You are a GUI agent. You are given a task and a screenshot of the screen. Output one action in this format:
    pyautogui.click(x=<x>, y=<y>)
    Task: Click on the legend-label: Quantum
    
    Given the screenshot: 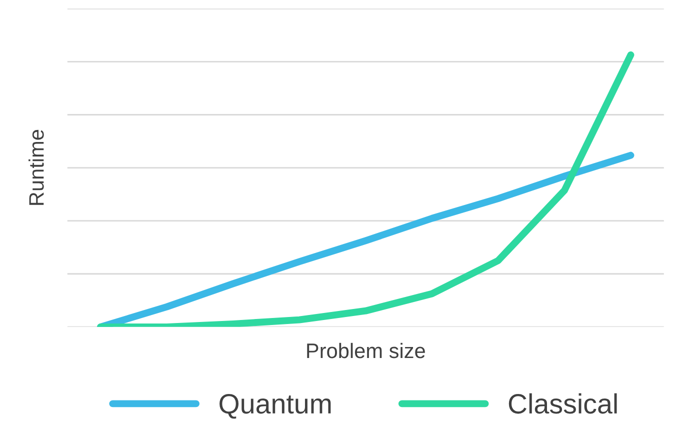 What is the action you would take?
    pyautogui.click(x=275, y=406)
    